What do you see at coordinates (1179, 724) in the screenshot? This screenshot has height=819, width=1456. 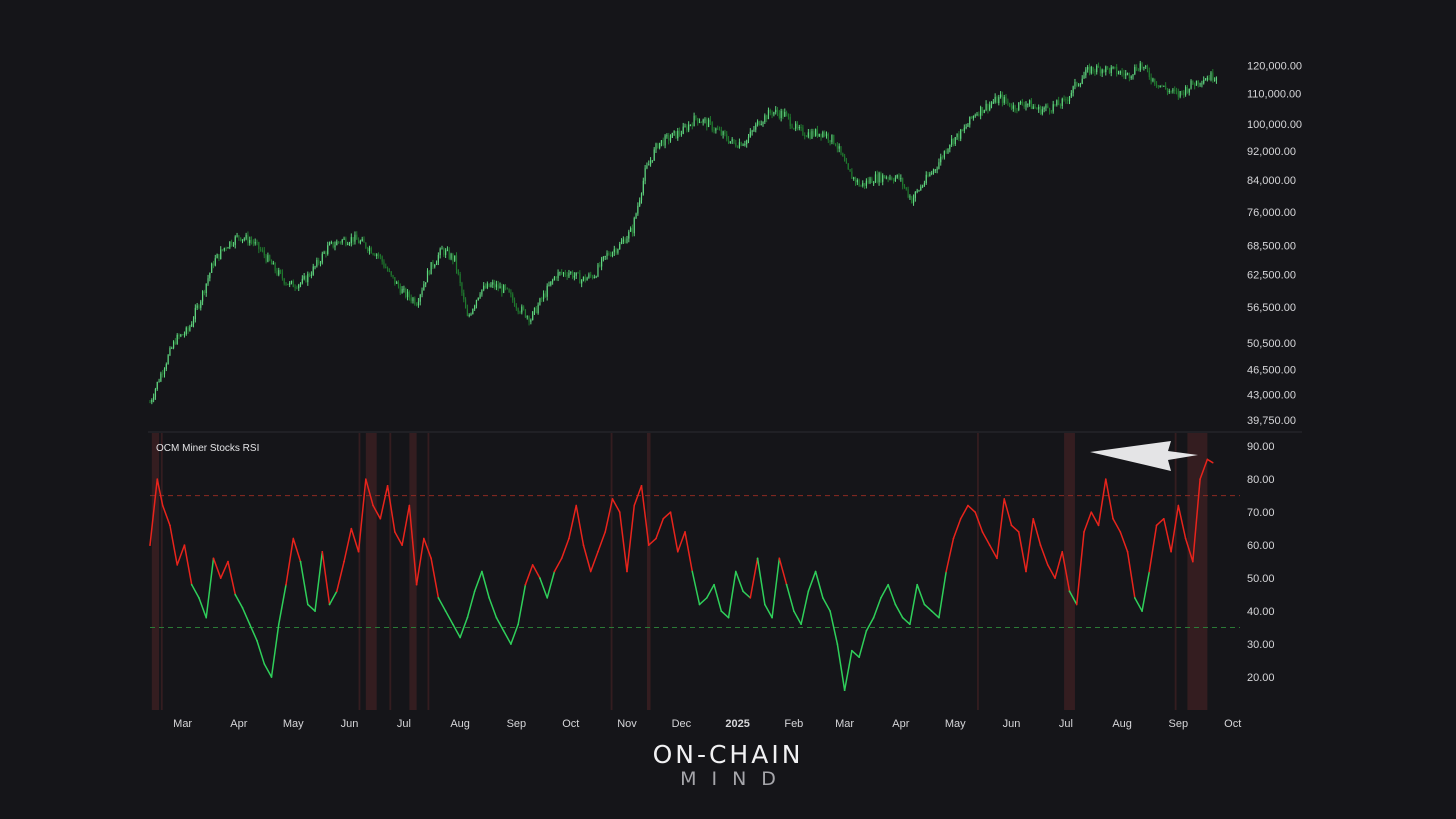 I see `time-tick-label: Sep` at bounding box center [1179, 724].